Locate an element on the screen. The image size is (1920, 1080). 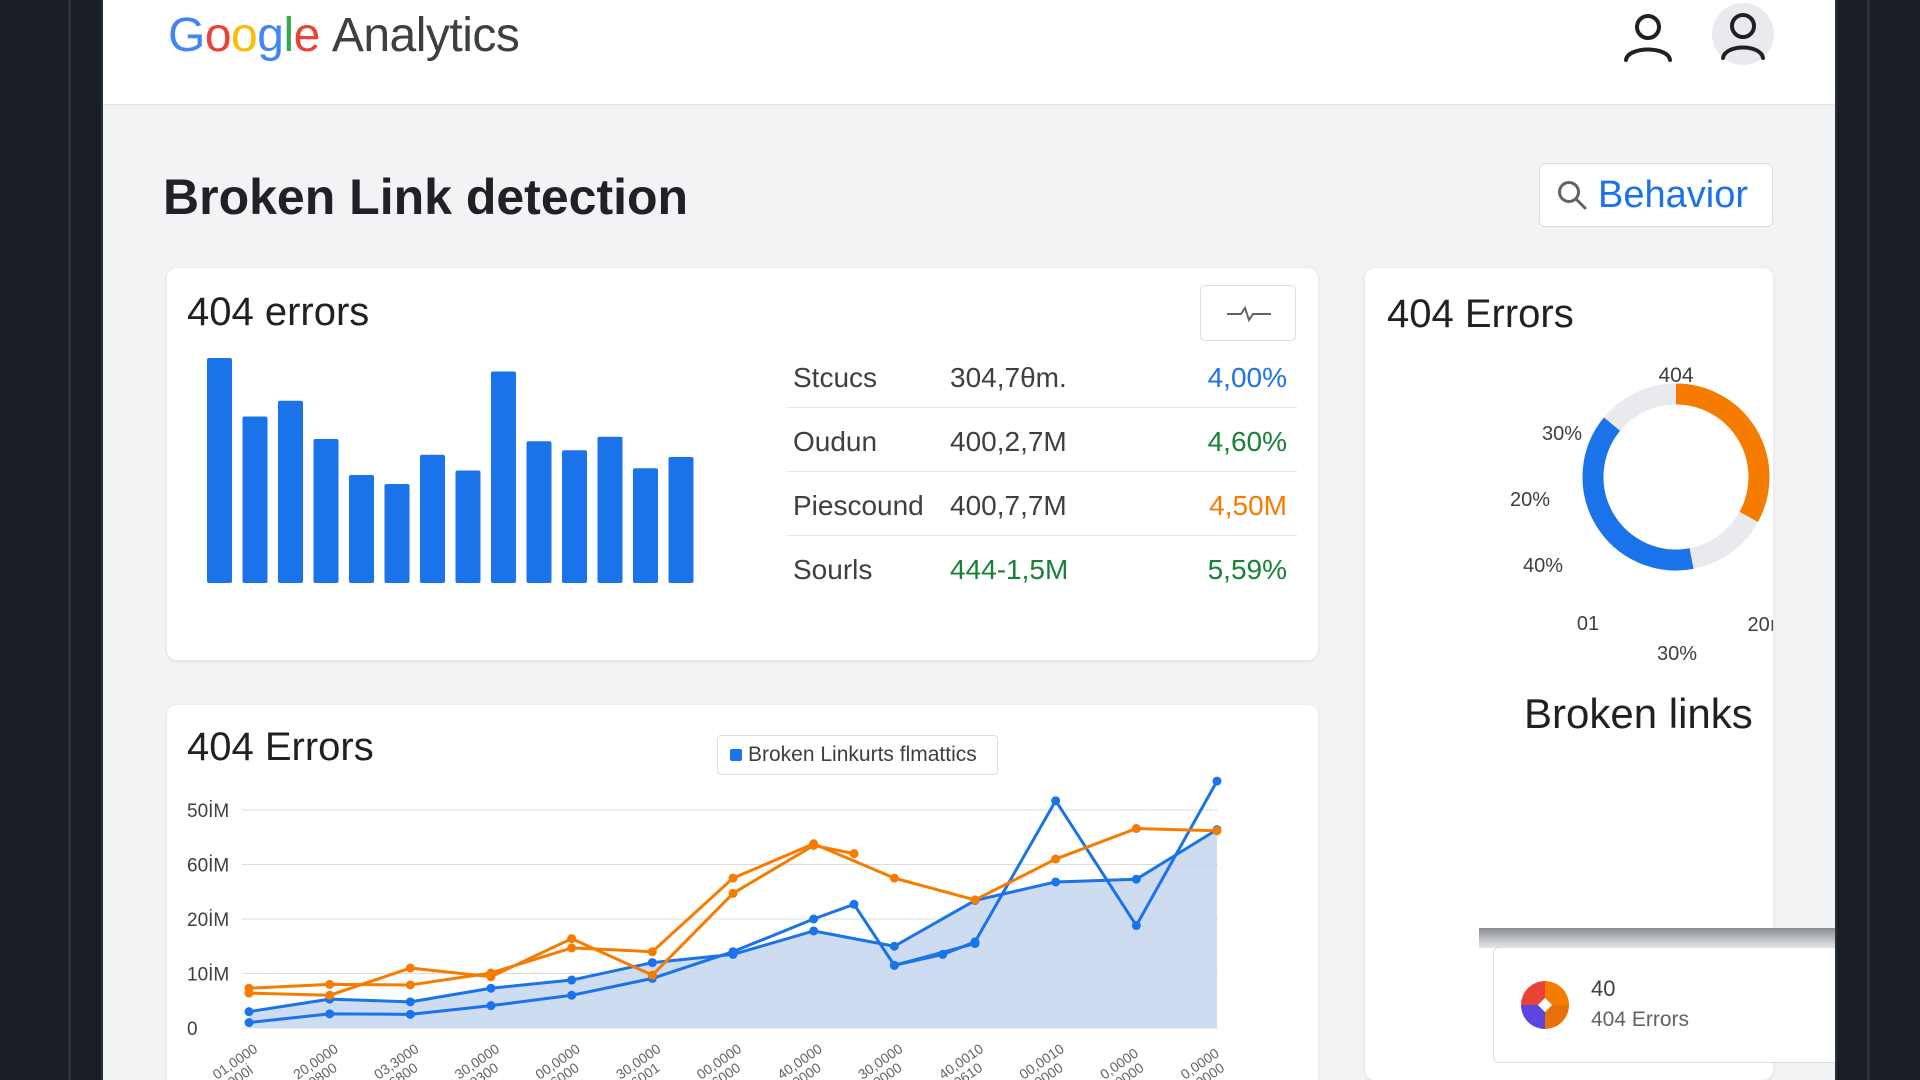
donut-card-title: 404 Errors is located at coordinates (1480, 314).